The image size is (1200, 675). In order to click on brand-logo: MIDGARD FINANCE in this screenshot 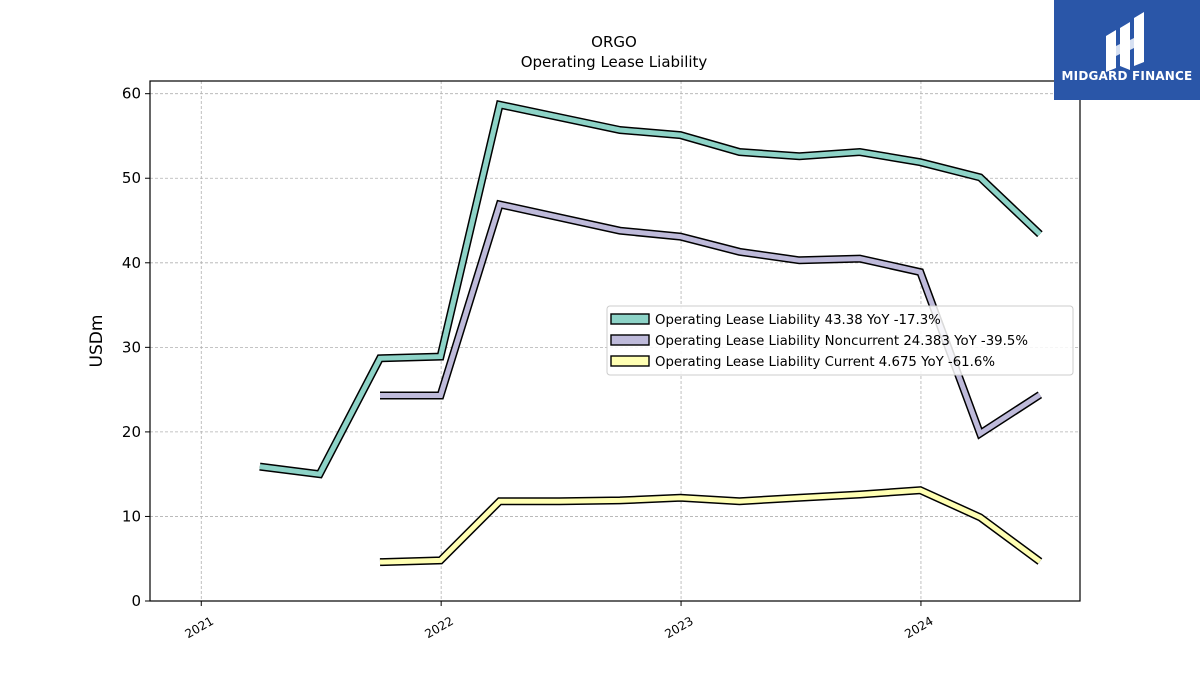, I will do `click(1127, 50)`.